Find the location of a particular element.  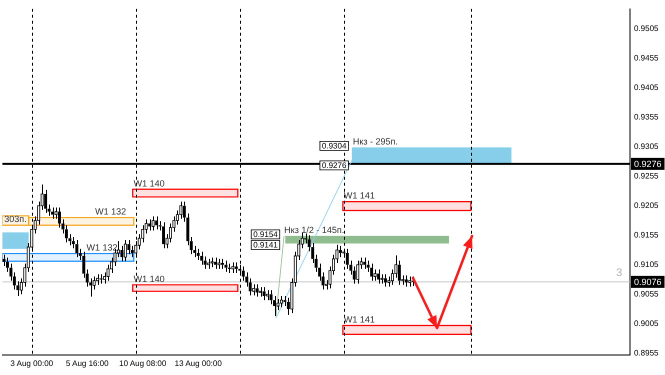

ref-line-label: 0.9076 is located at coordinates (648, 281).